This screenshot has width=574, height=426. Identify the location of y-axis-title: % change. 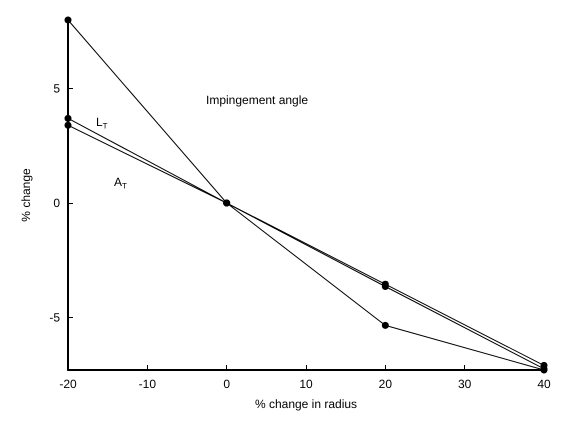
(26, 195).